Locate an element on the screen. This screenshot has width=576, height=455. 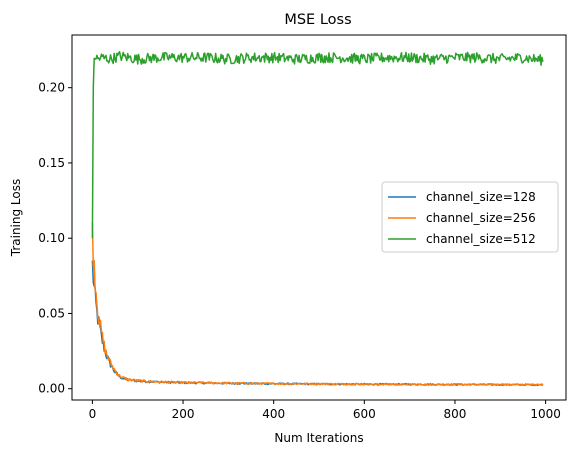
y-axis-label: Training Loss is located at coordinates (16, 218).